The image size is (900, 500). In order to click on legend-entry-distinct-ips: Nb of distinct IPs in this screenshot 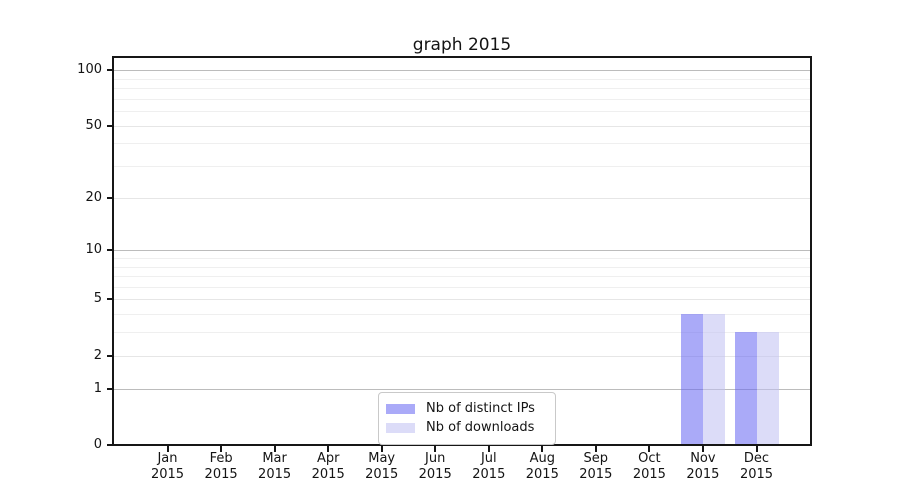, I will do `click(466, 408)`.